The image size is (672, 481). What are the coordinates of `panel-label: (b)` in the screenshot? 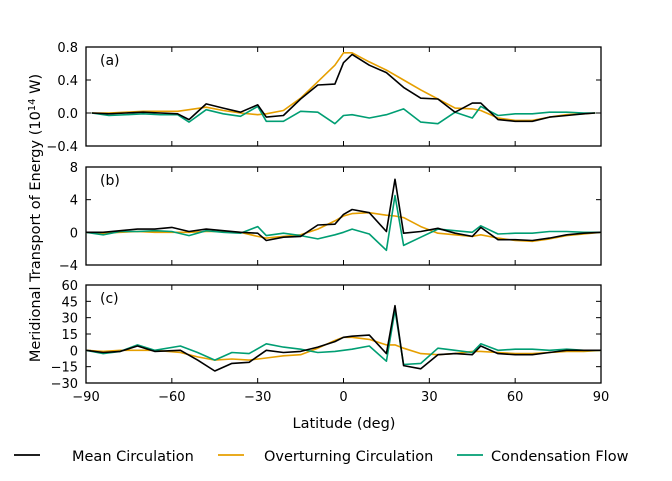 It's located at (110, 181).